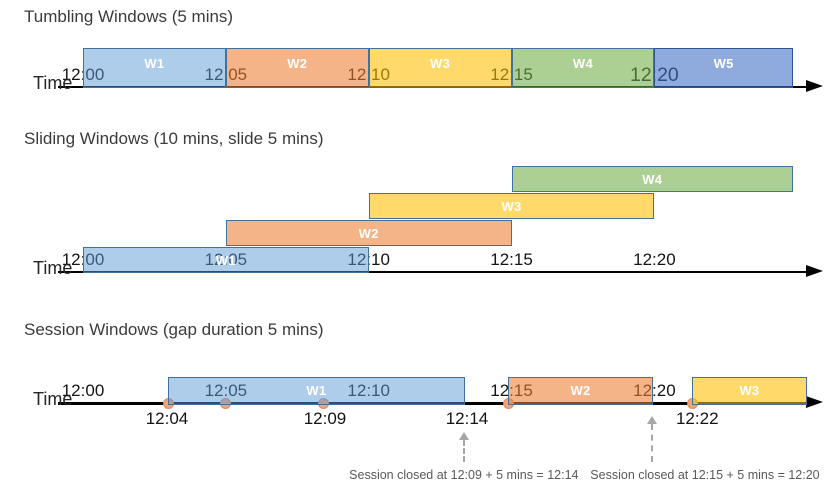 The image size is (829, 498). I want to click on session-close-annotation: Session closed at 12:09 + 5 mins = 12:14, so click(464, 475).